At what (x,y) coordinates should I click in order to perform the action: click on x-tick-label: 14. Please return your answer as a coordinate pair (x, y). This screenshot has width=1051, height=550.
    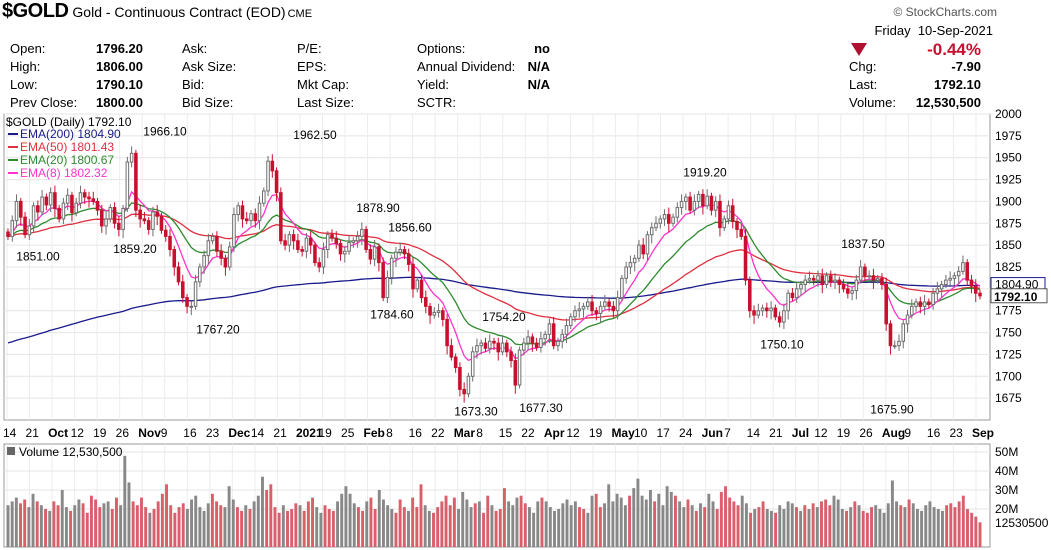
    Looking at the image, I should click on (10, 433).